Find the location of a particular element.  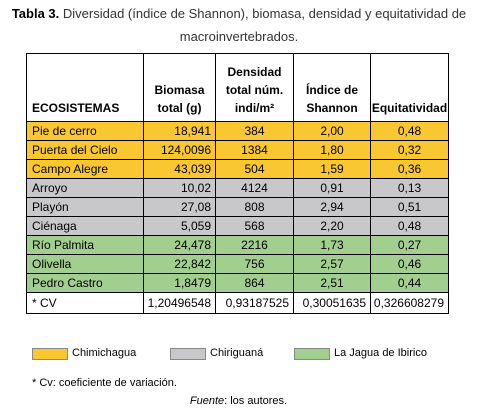

table-row: Pie de cerro 18,941 384 2,00 0,48 is located at coordinates (237, 131).